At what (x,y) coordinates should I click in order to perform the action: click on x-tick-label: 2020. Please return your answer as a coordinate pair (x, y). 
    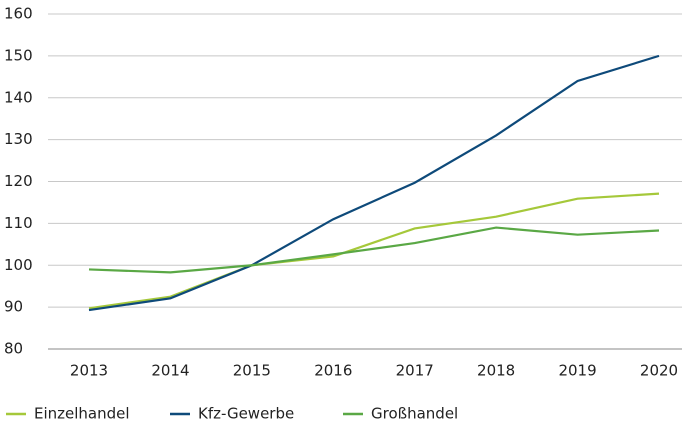
    Looking at the image, I should click on (659, 371).